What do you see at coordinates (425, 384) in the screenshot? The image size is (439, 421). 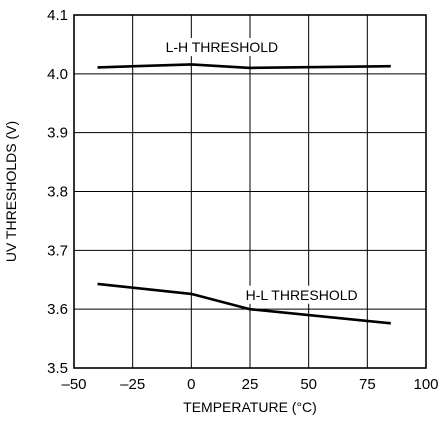 I see `x-tick-label: 100` at bounding box center [425, 384].